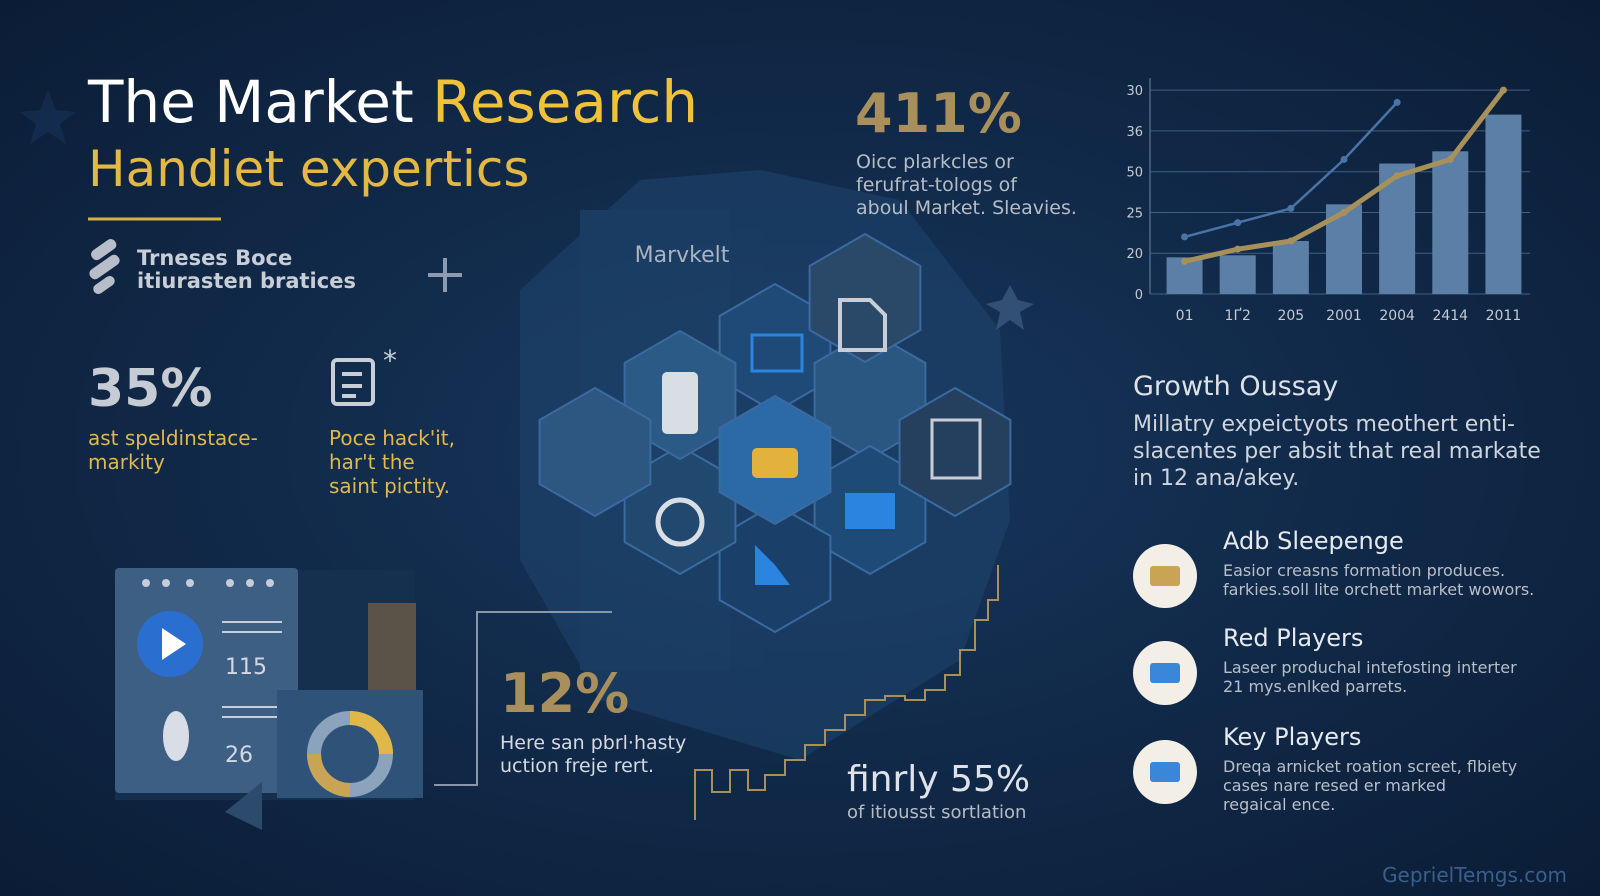  What do you see at coordinates (1279, 804) in the screenshot?
I see `feature-text: regaical ence.` at bounding box center [1279, 804].